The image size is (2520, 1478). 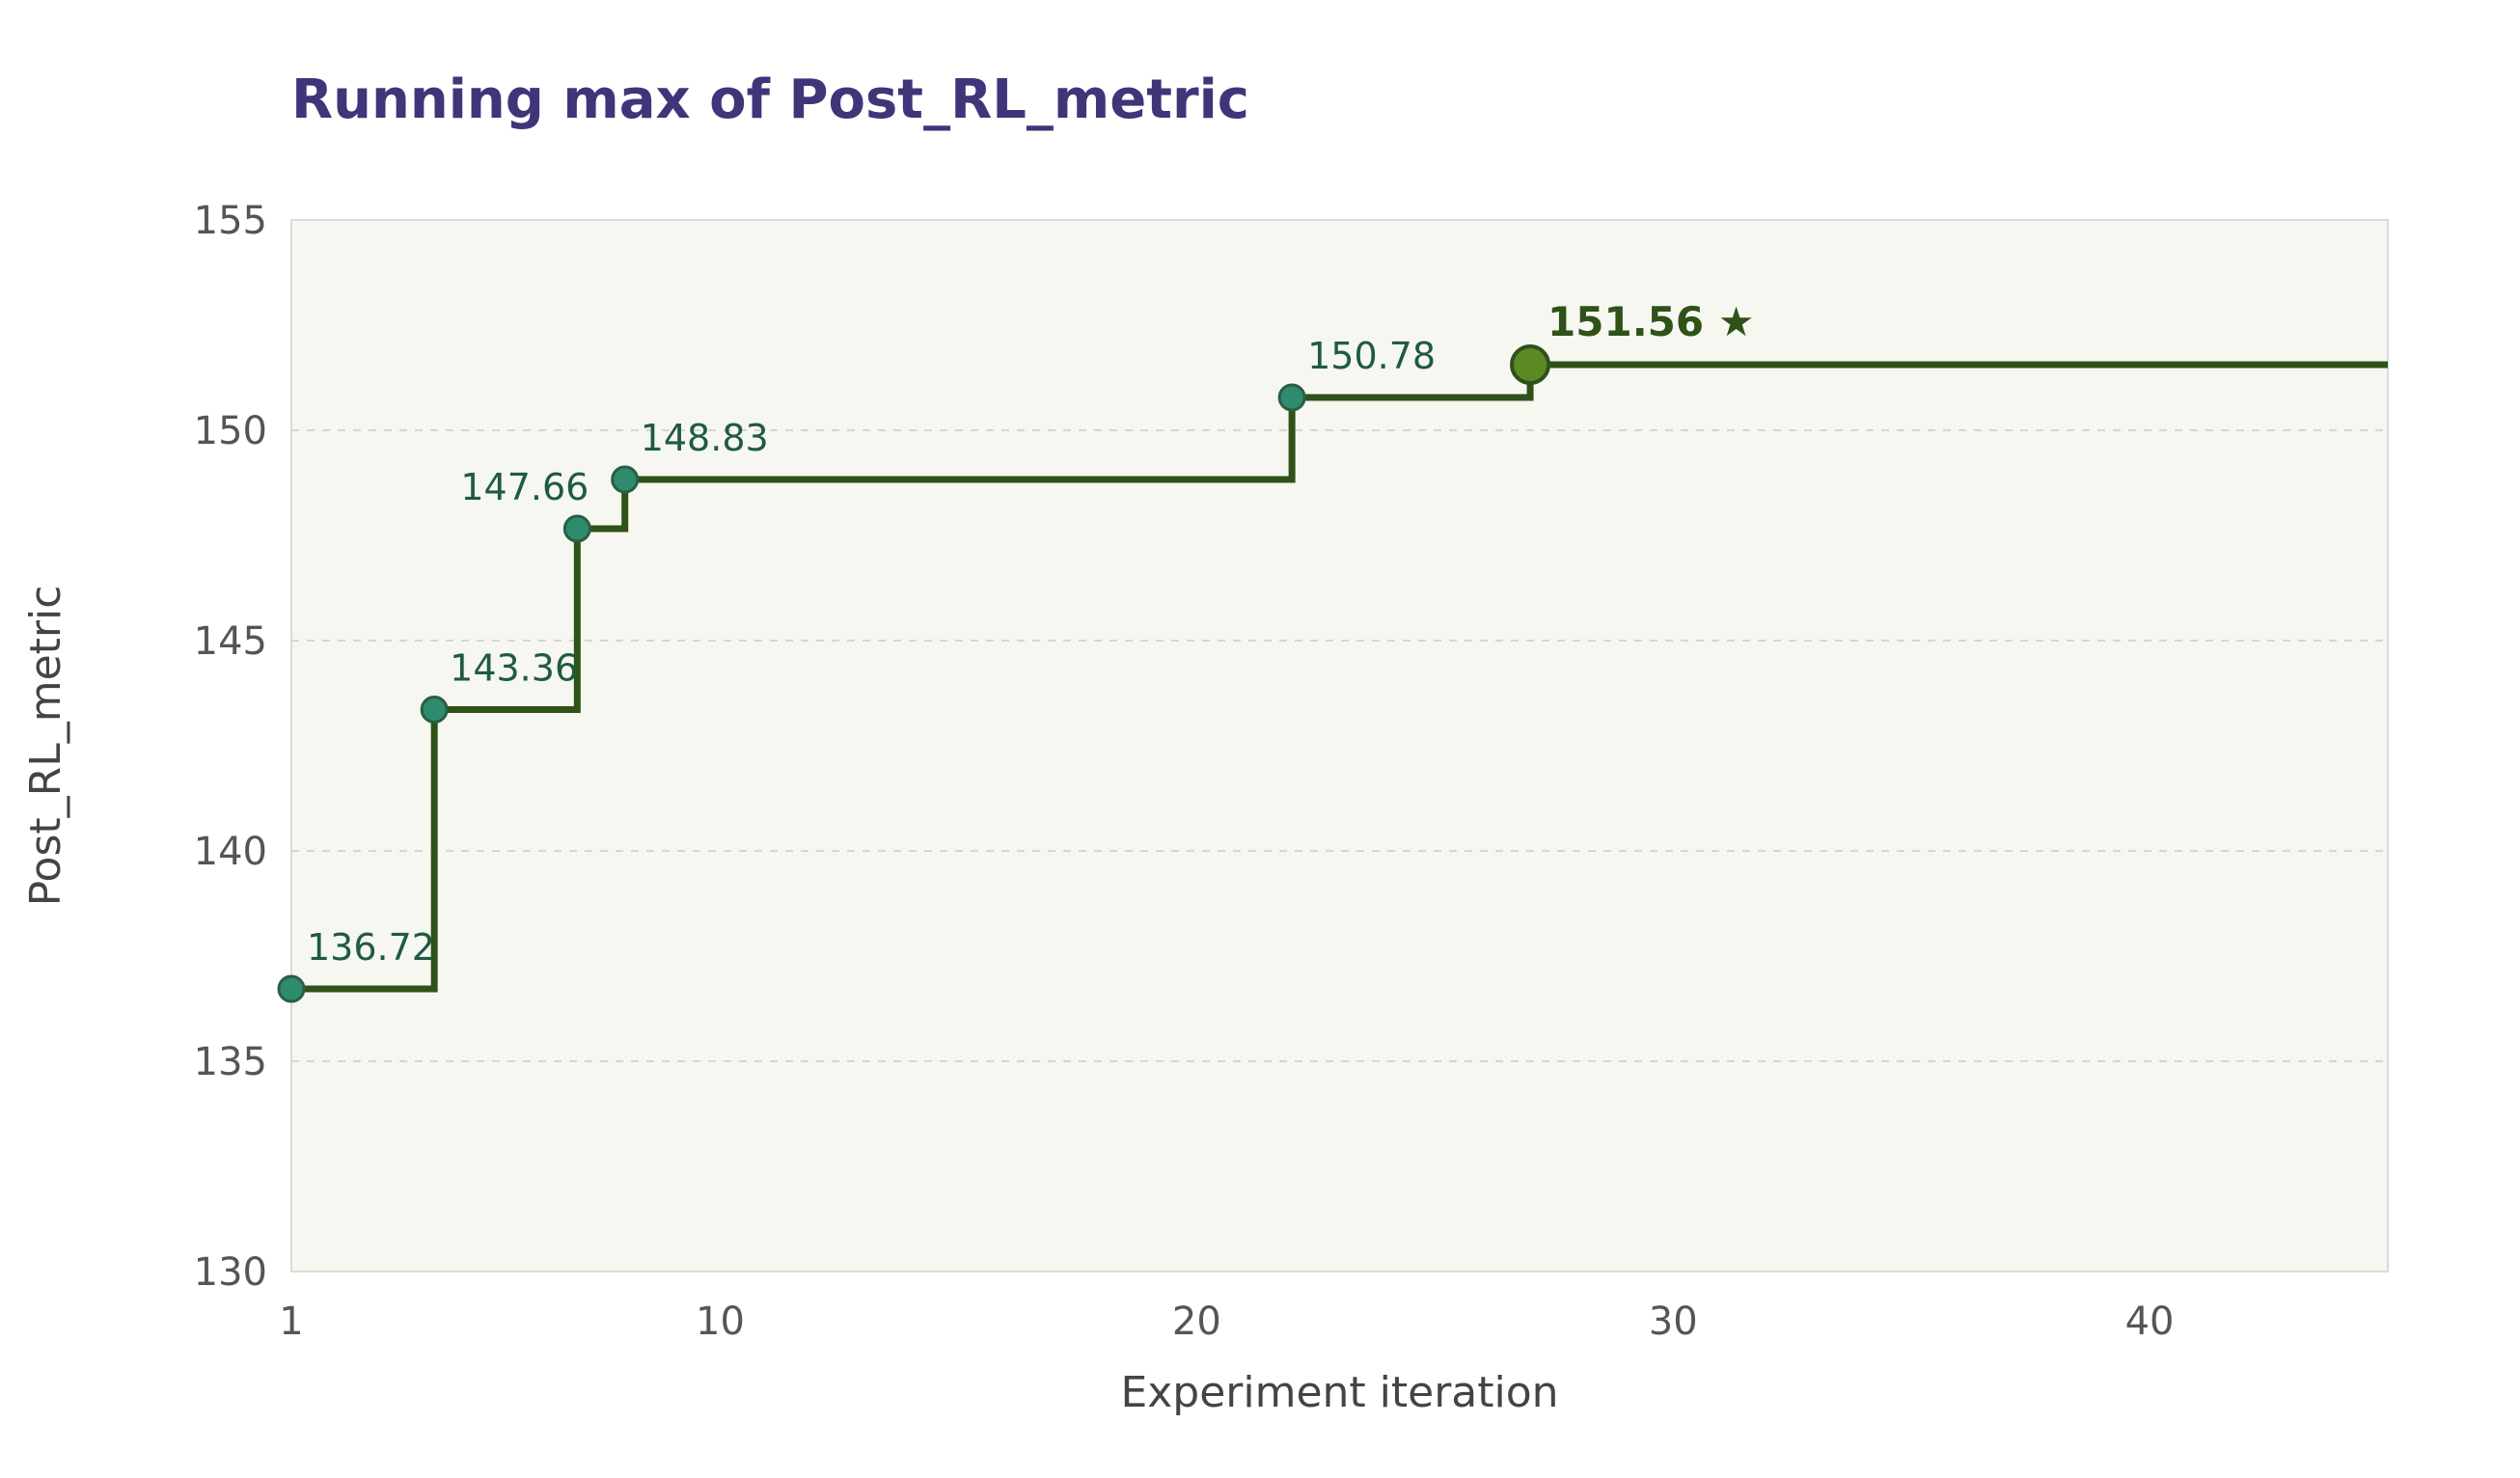 I want to click on y-axis-label: Post_RL_metric, so click(x=46, y=746).